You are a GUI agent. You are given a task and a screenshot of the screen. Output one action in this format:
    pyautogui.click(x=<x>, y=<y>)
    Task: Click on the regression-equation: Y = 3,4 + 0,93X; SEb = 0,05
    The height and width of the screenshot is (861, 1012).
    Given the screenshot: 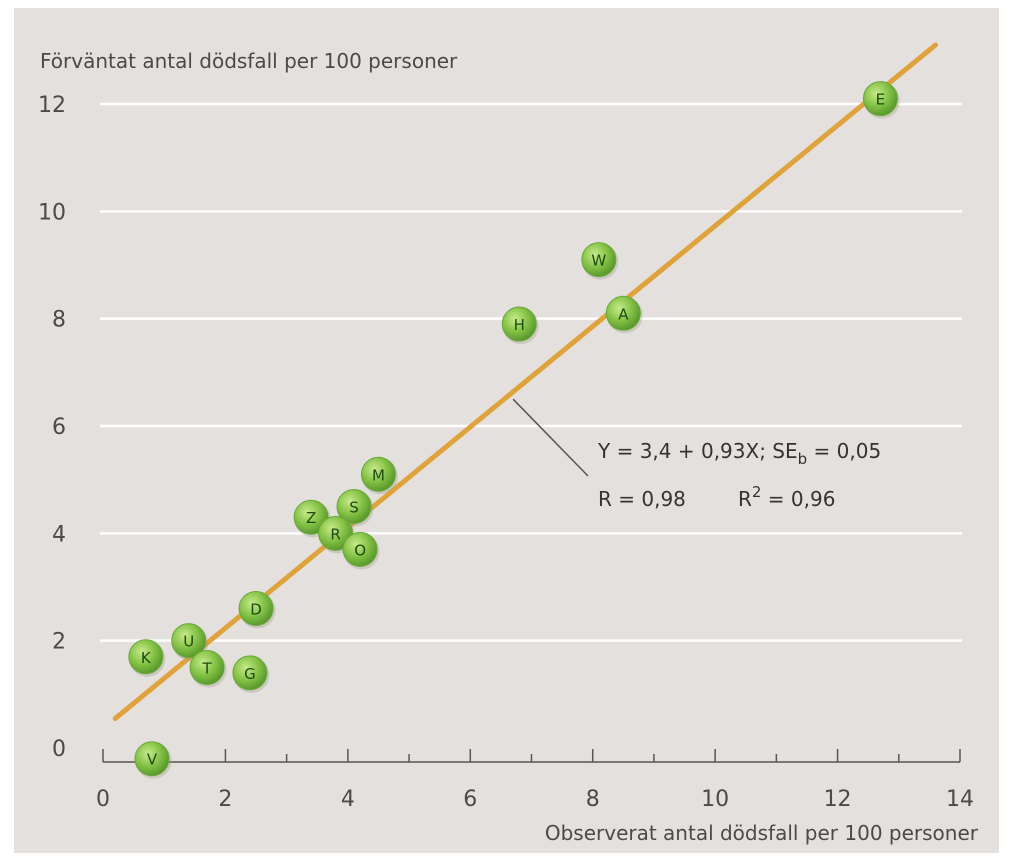 What is the action you would take?
    pyautogui.click(x=739, y=453)
    